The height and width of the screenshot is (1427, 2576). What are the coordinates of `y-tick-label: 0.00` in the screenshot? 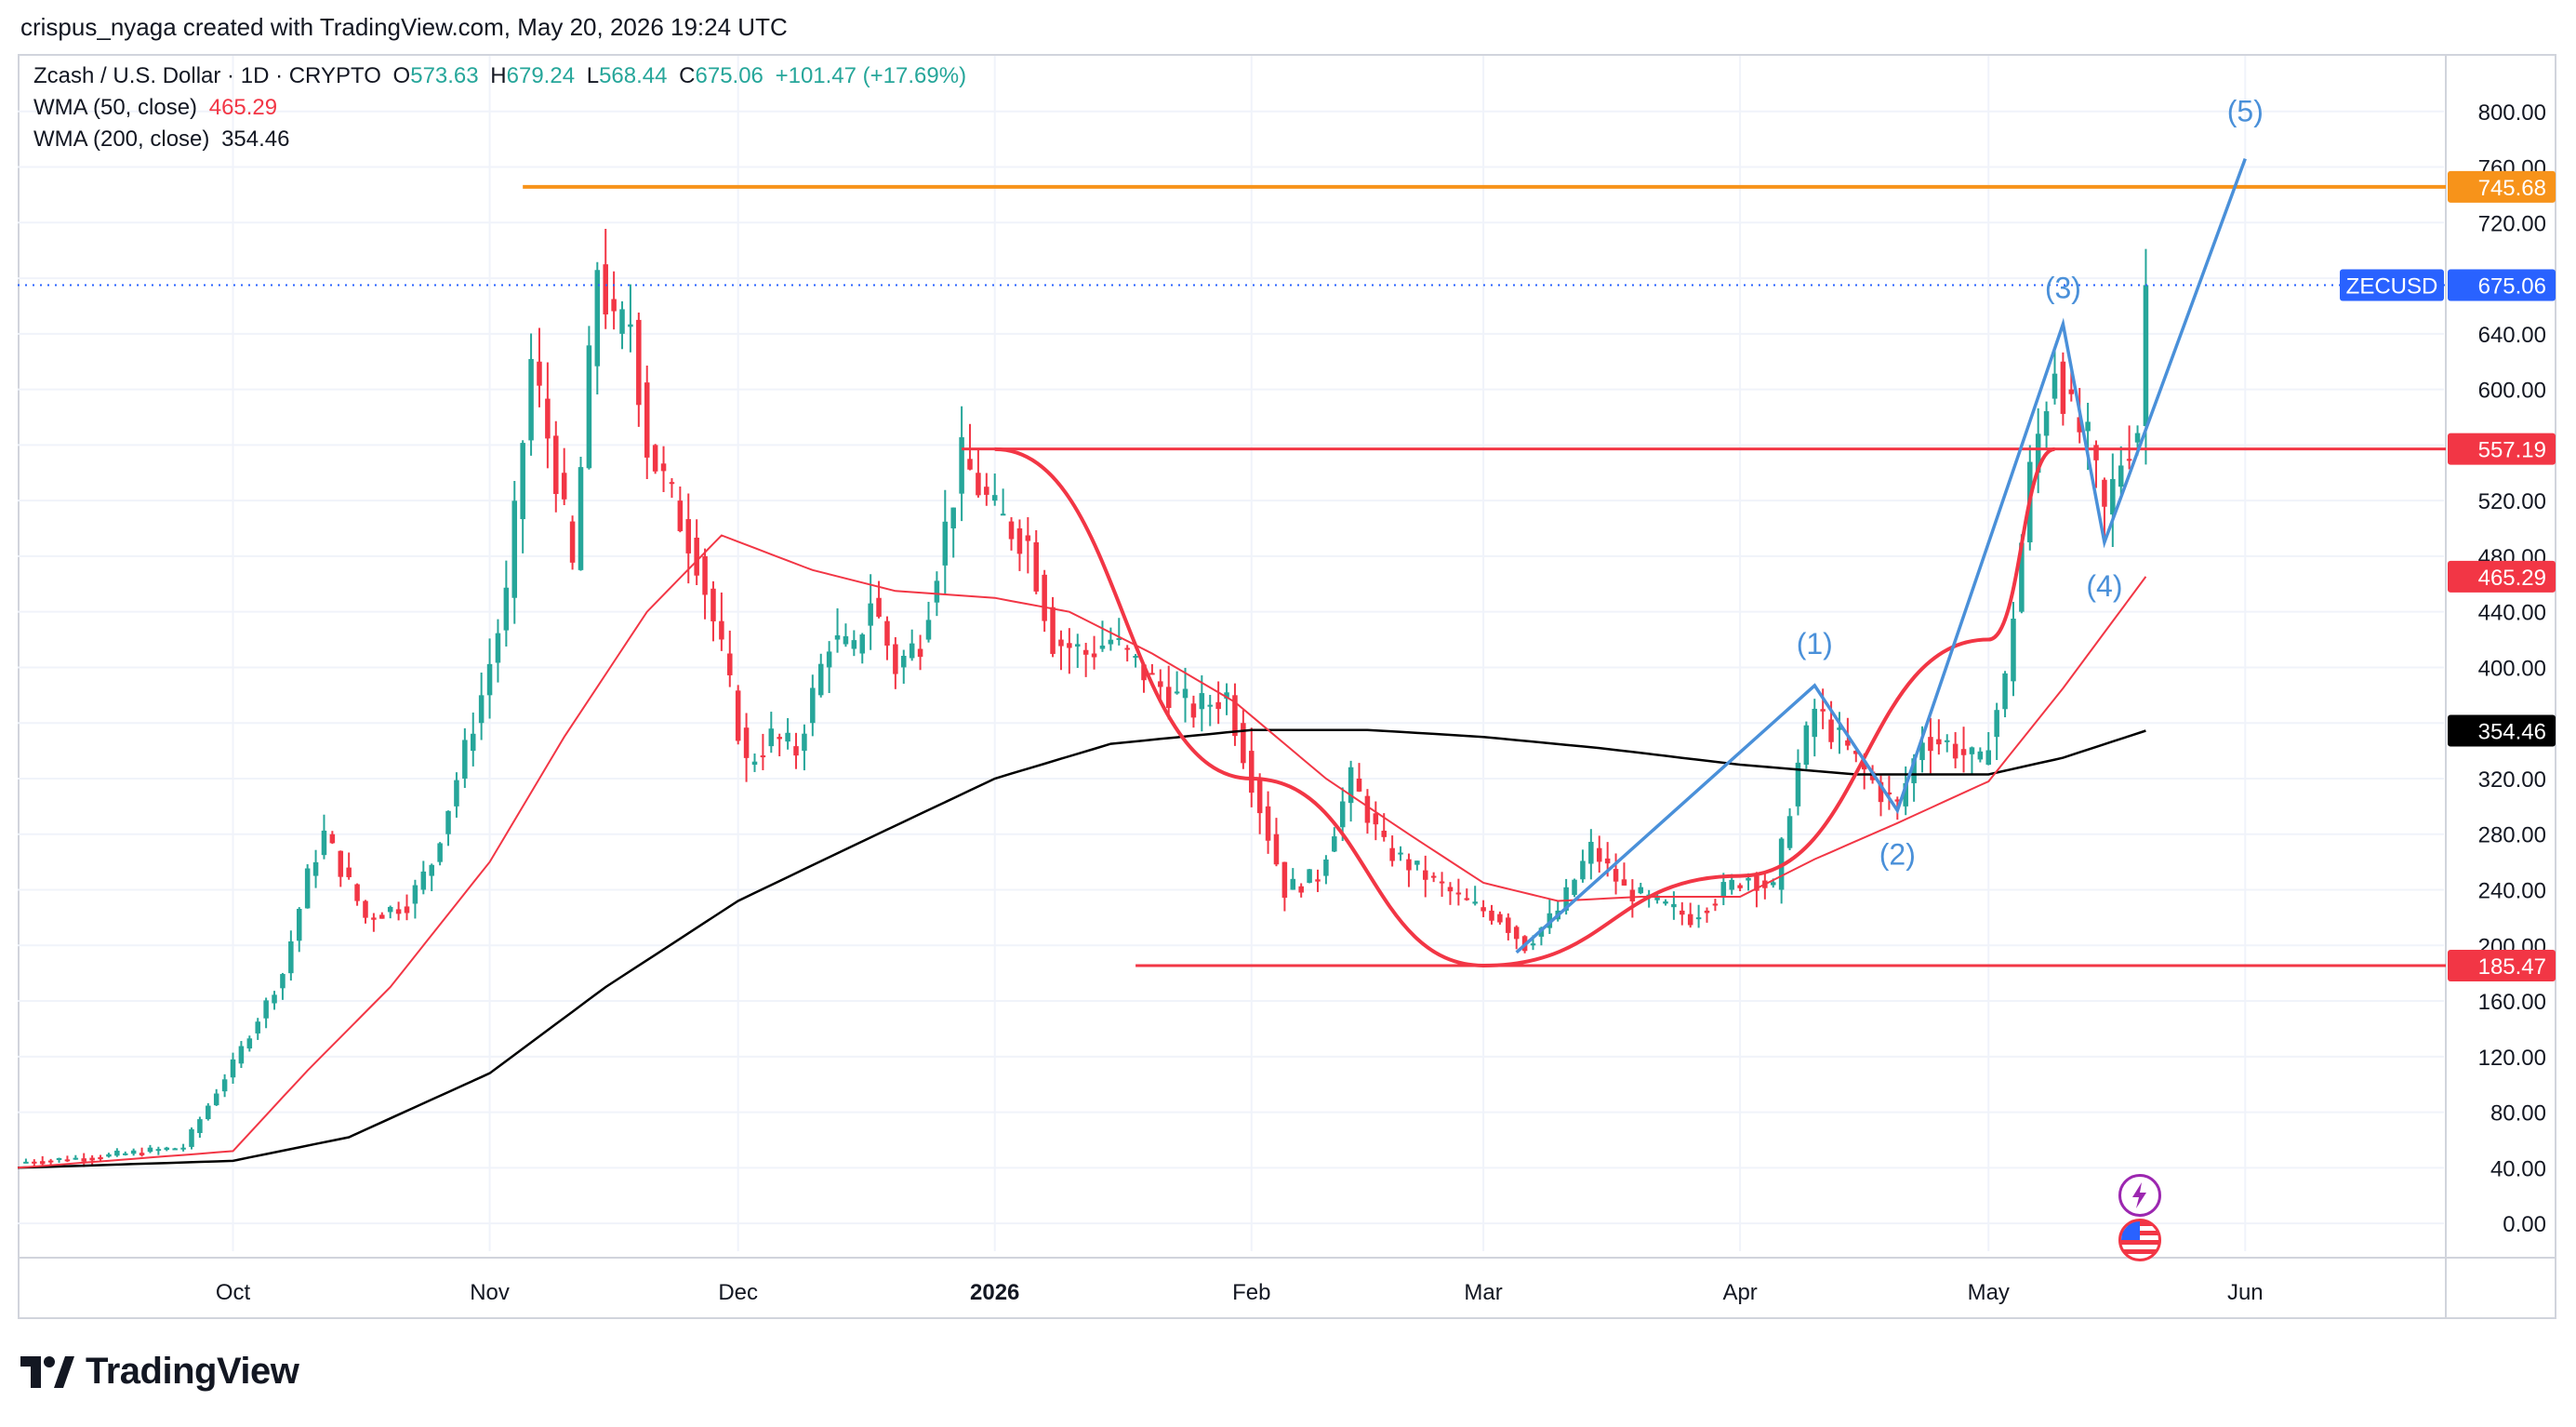 It's located at (2524, 1225).